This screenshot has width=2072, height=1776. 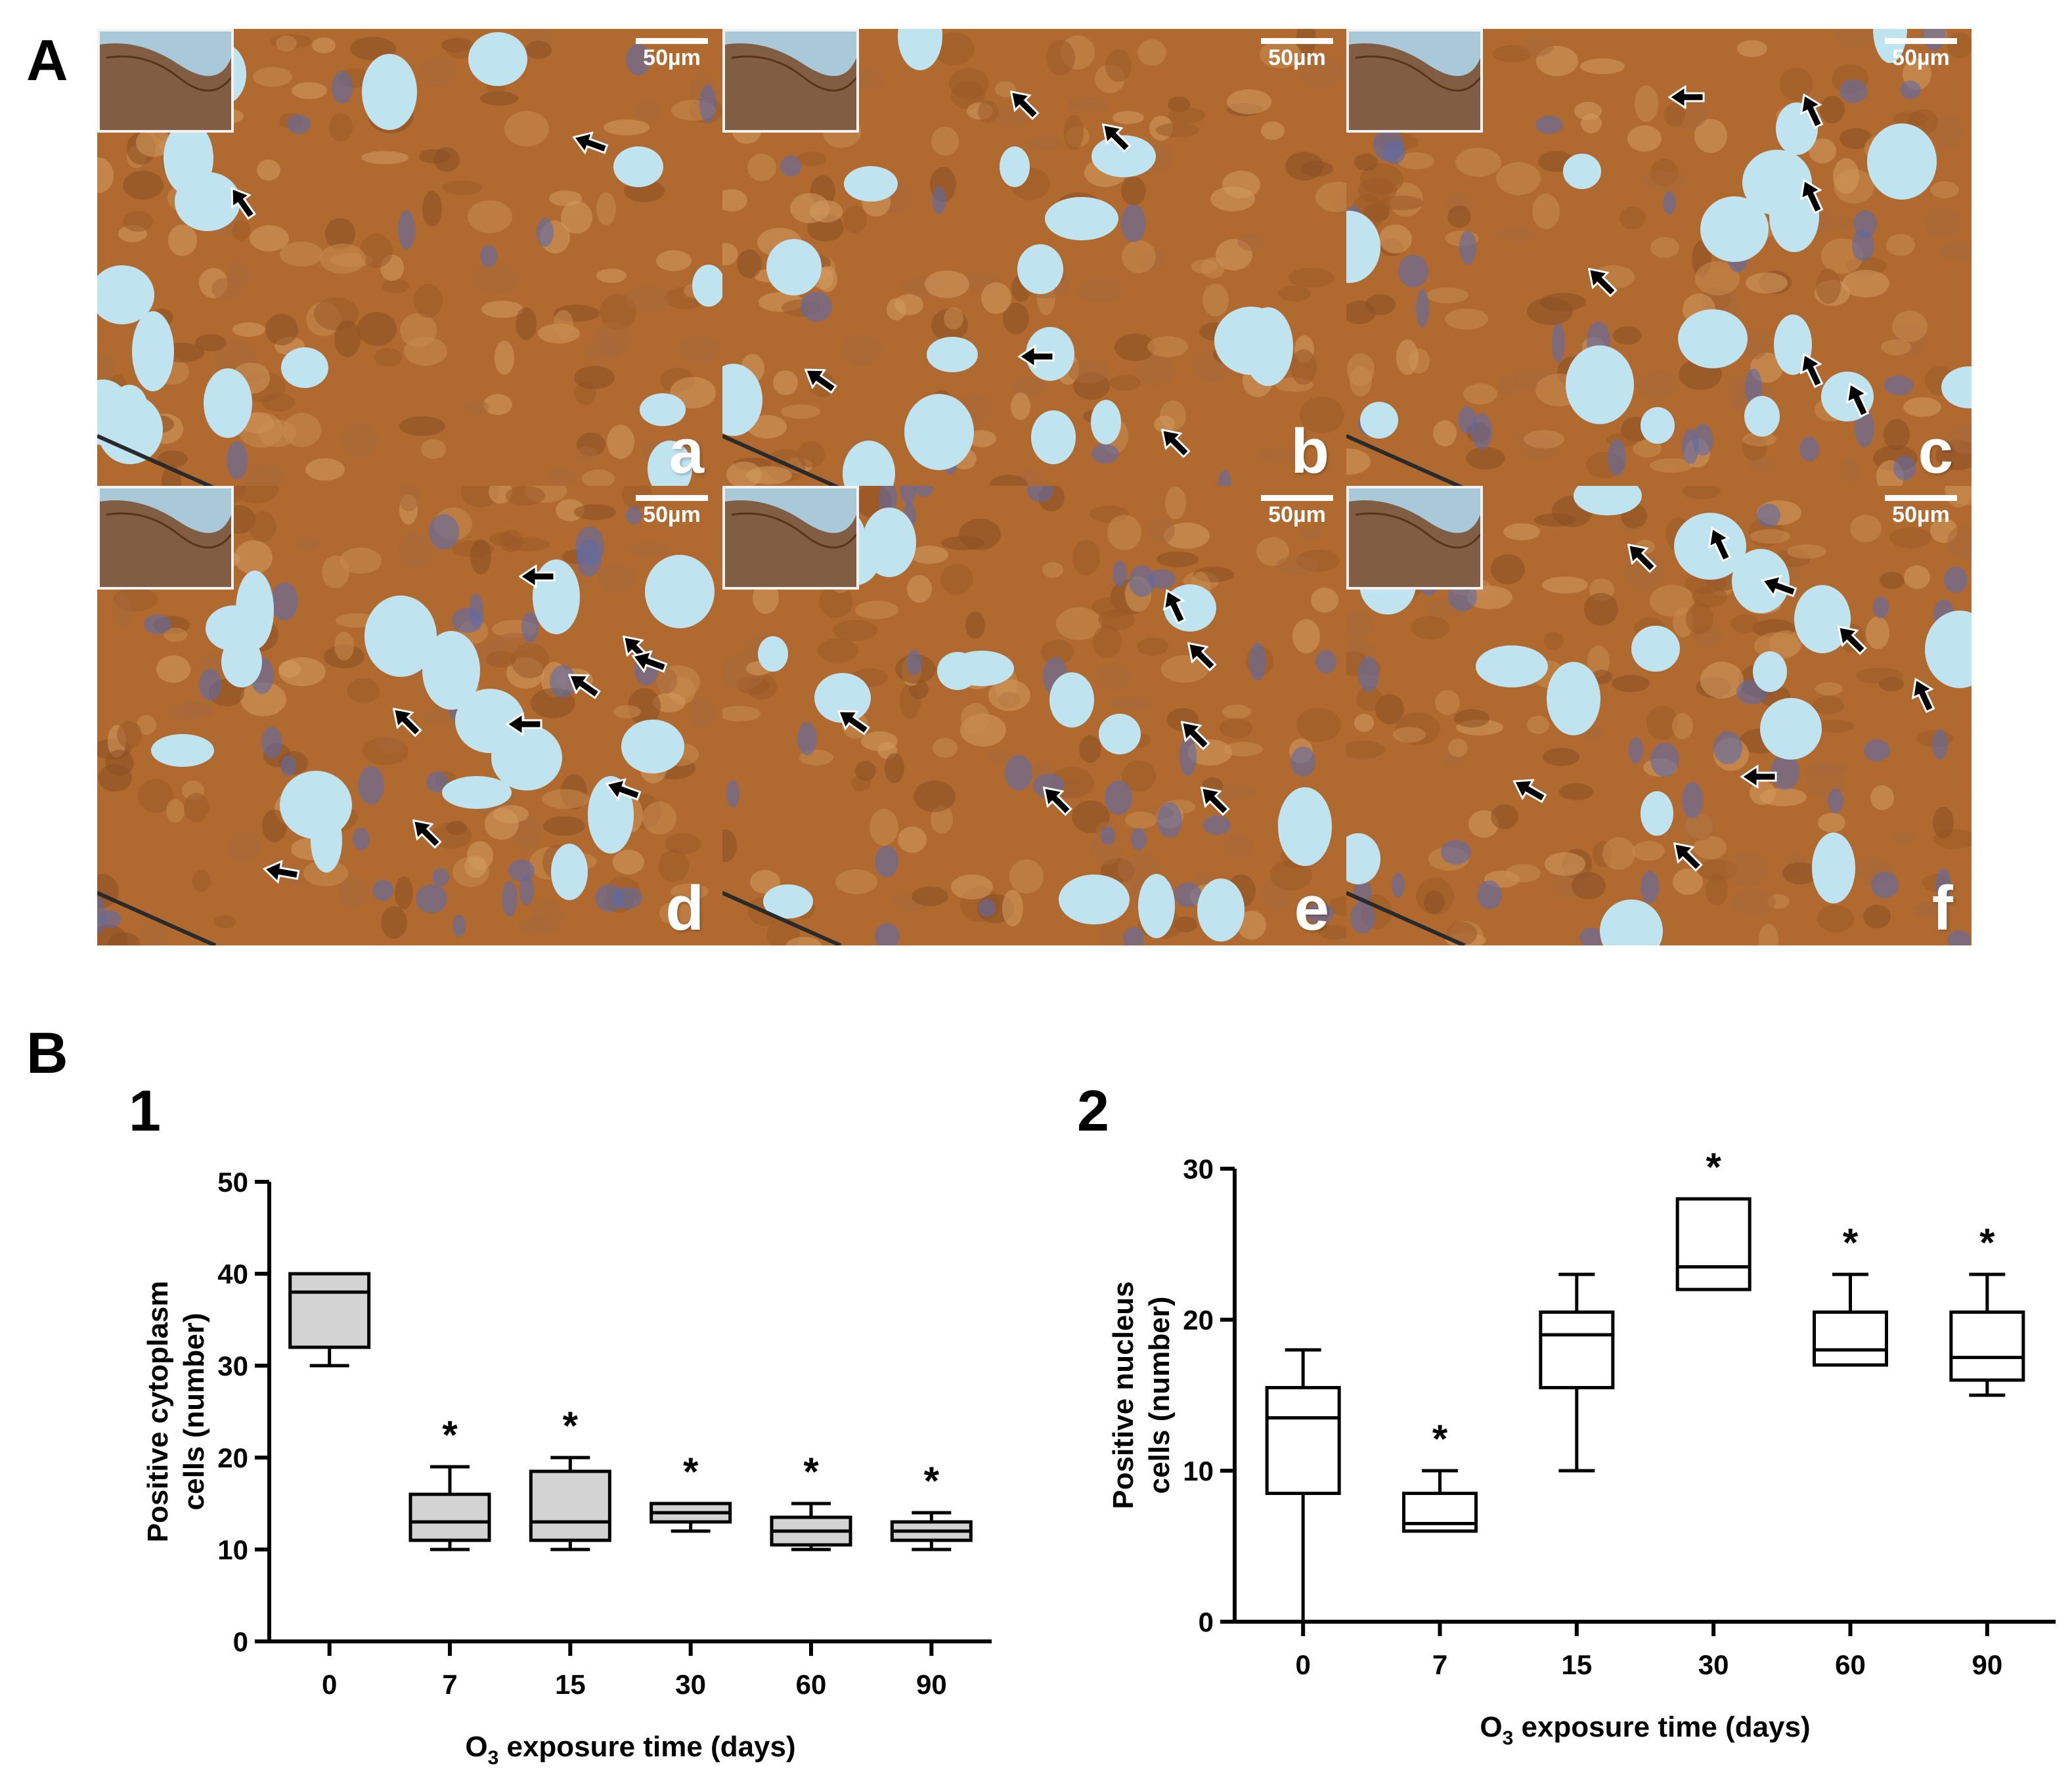 What do you see at coordinates (330, 1684) in the screenshot?
I see `x-tick-label: 0` at bounding box center [330, 1684].